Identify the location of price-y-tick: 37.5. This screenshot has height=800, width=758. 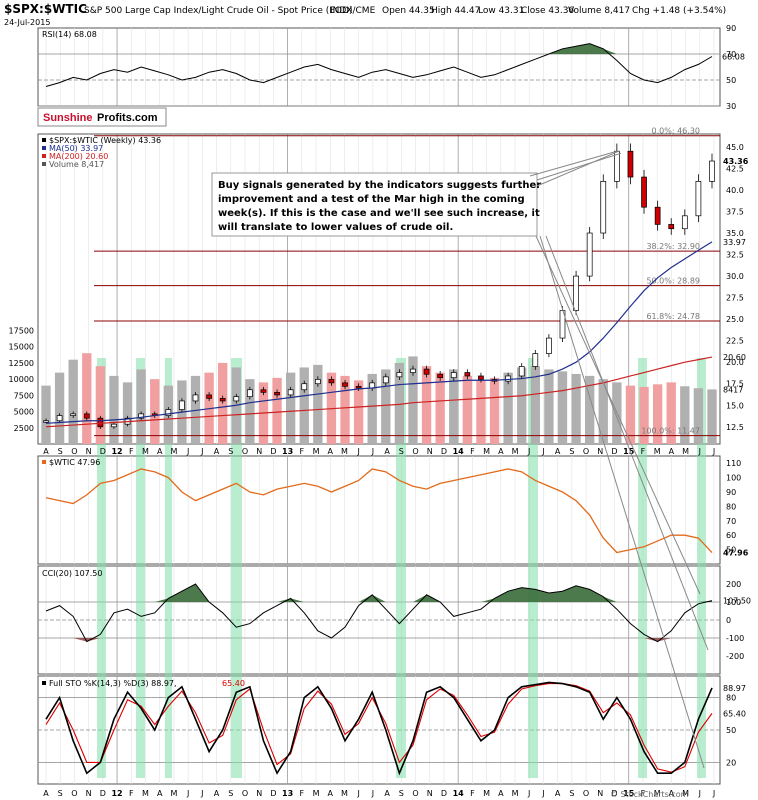
(735, 212).